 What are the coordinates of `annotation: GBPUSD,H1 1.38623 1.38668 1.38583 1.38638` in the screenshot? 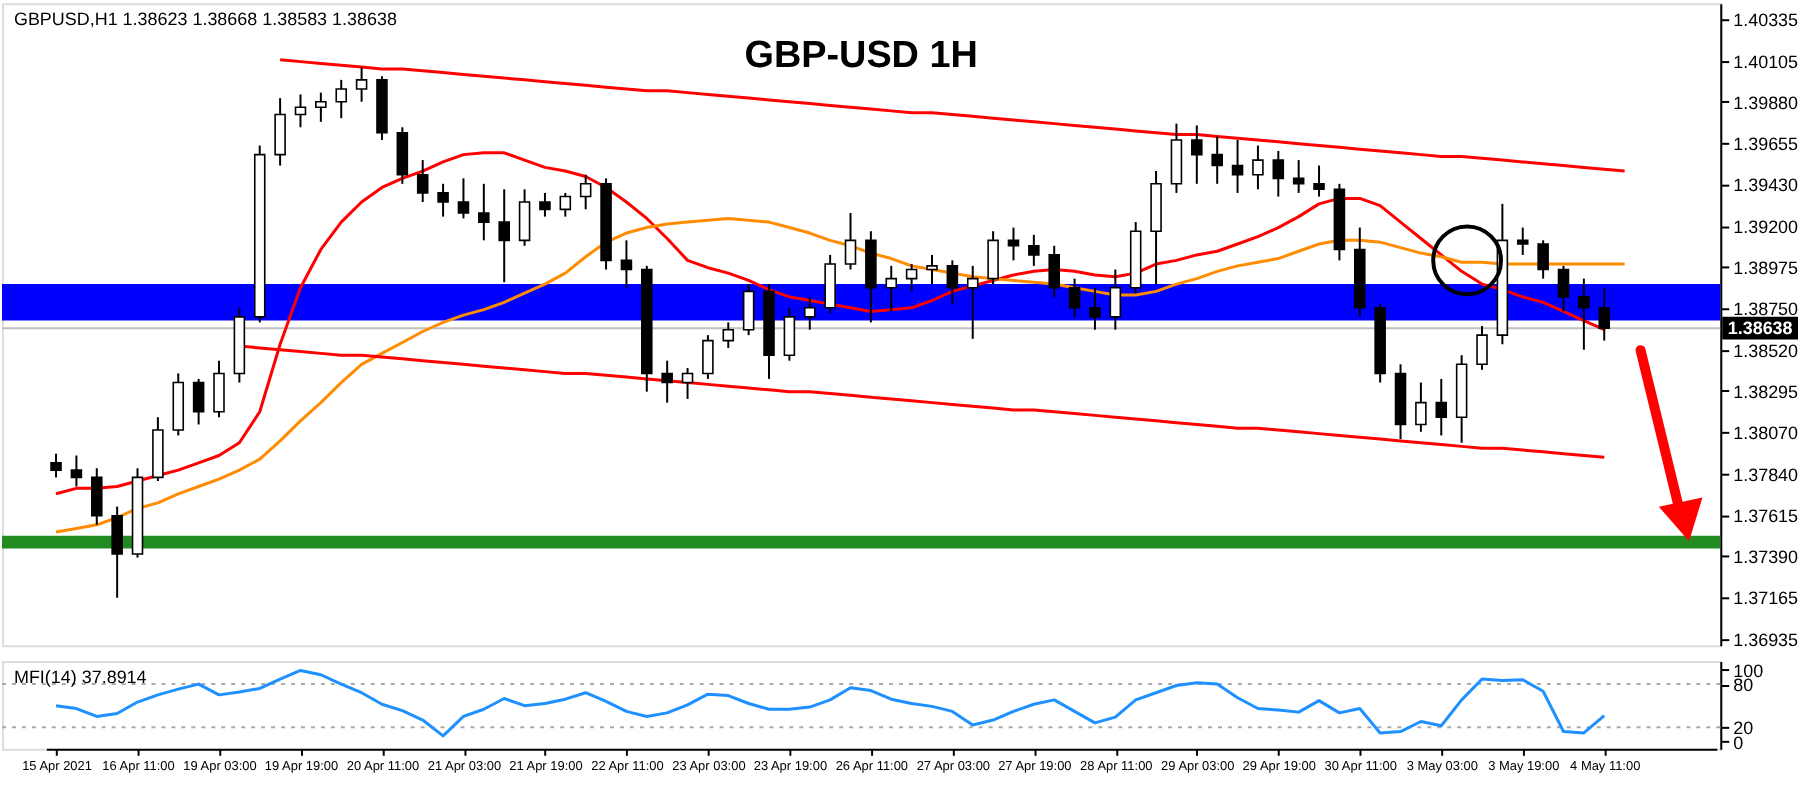 It's located at (205, 19).